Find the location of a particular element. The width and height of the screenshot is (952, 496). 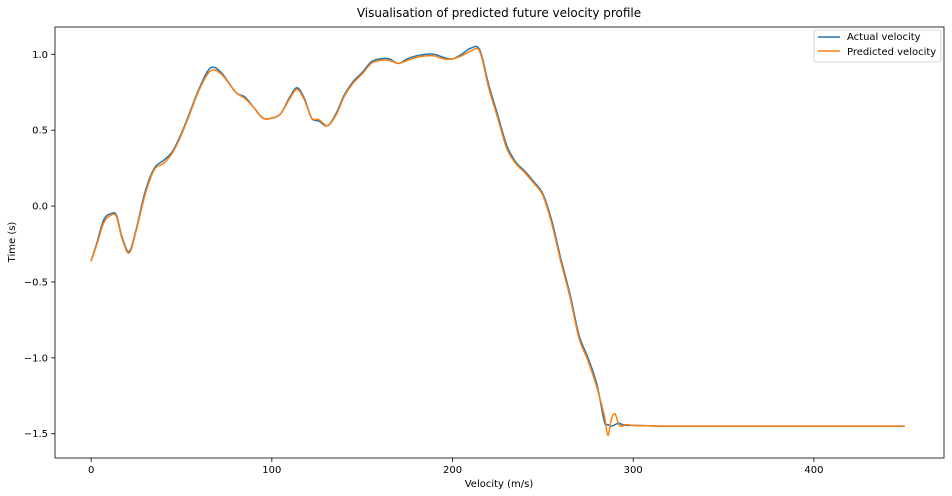

legend-label-predicted: Predicted velocity is located at coordinates (891, 52).